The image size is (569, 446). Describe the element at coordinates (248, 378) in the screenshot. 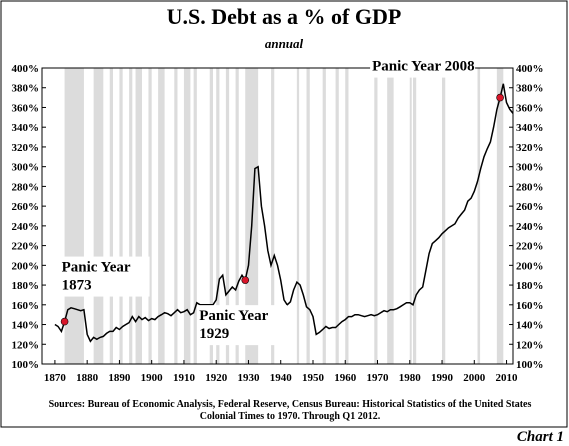

I see `x-tick-label: 1930` at that location.